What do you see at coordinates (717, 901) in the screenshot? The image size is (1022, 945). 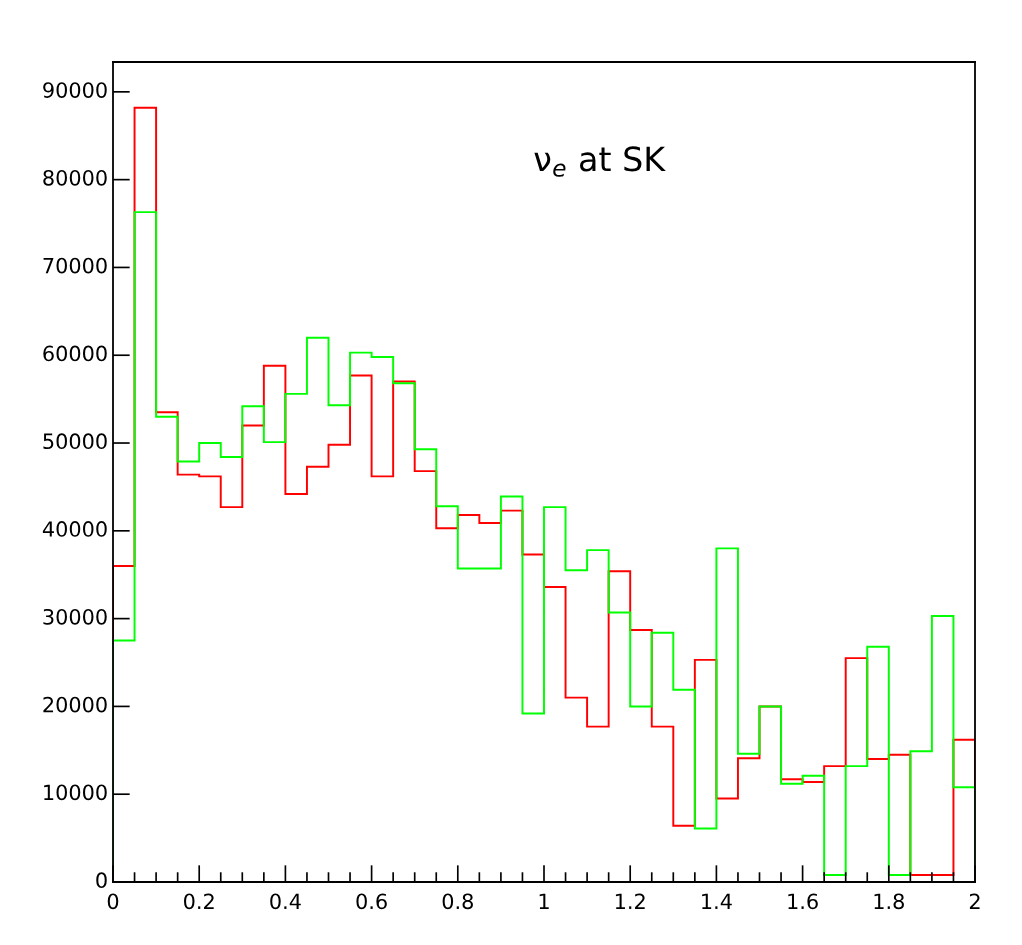 I see `x-tick-label: 1.4` at bounding box center [717, 901].